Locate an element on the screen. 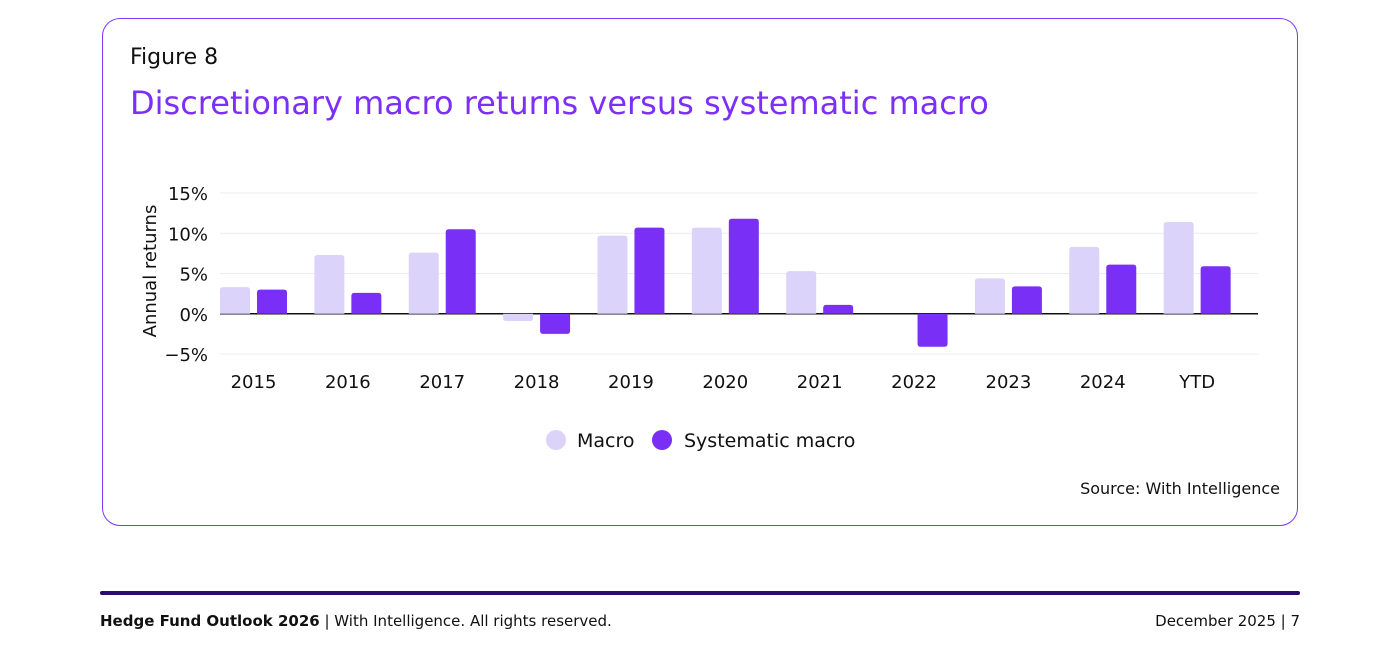 The height and width of the screenshot is (649, 1400). legend-swatch-macro is located at coordinates (556, 440).